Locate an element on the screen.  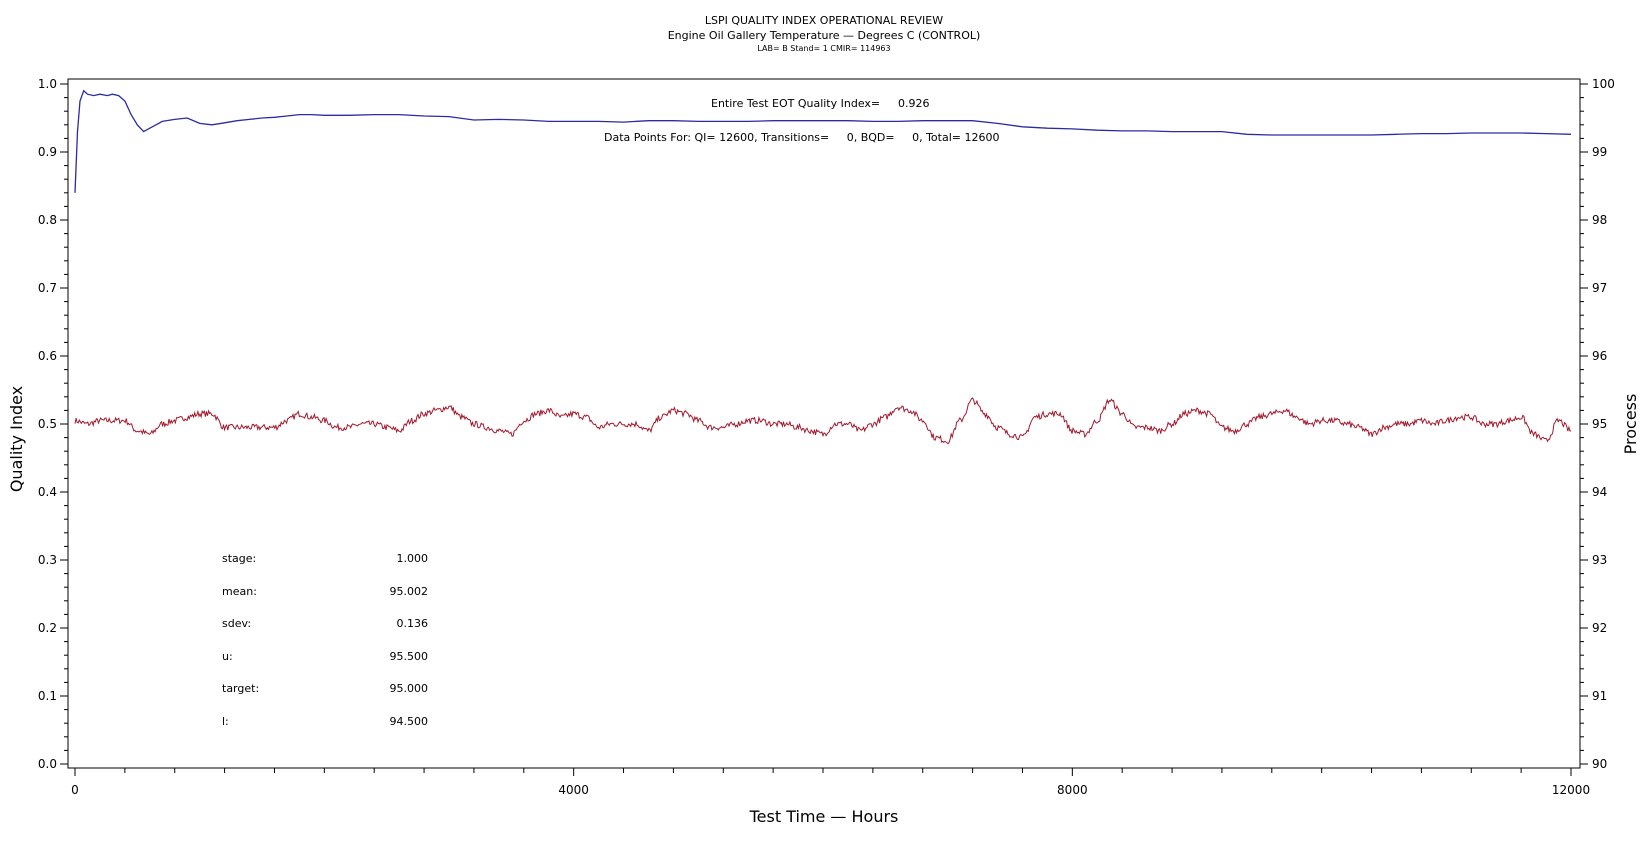
x-tick-label: 4000 is located at coordinates (573, 790).